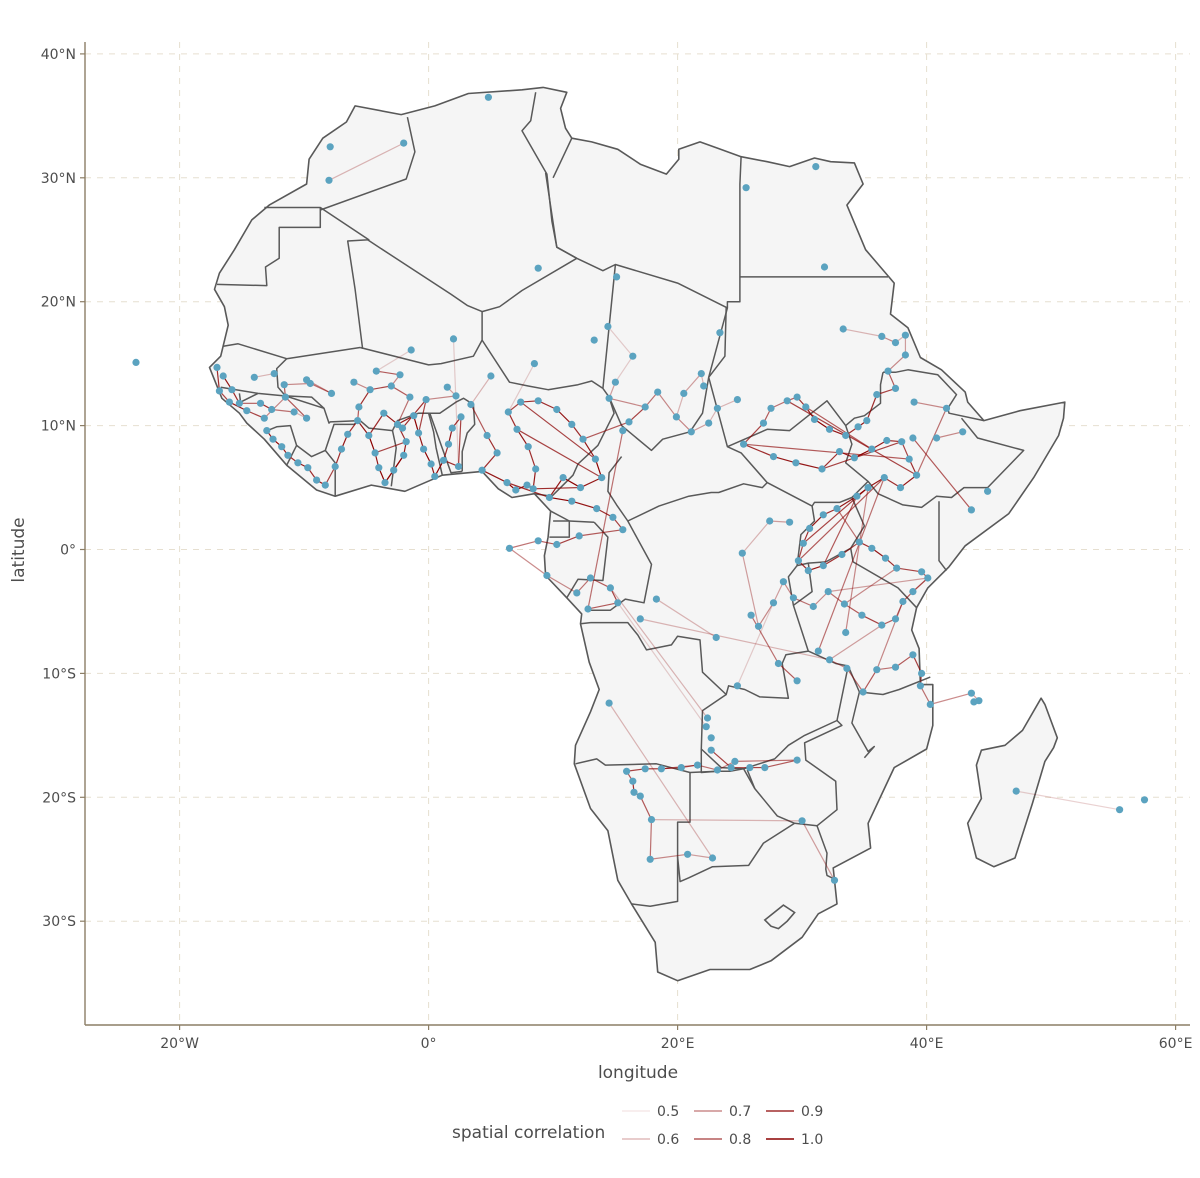  I want to click on legend-label-2: 0.7, so click(740, 1112).